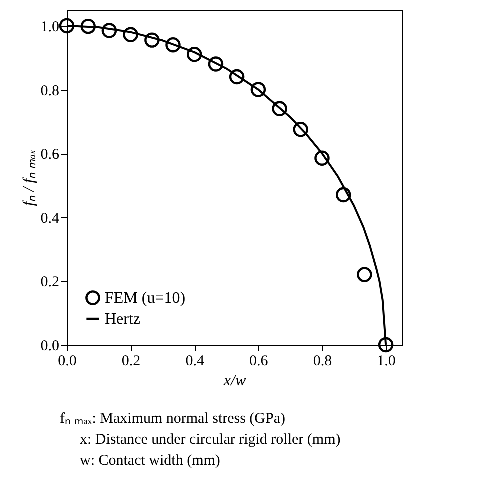 The width and height of the screenshot is (486, 498). I want to click on y-tick-label: 1.0, so click(50, 27).